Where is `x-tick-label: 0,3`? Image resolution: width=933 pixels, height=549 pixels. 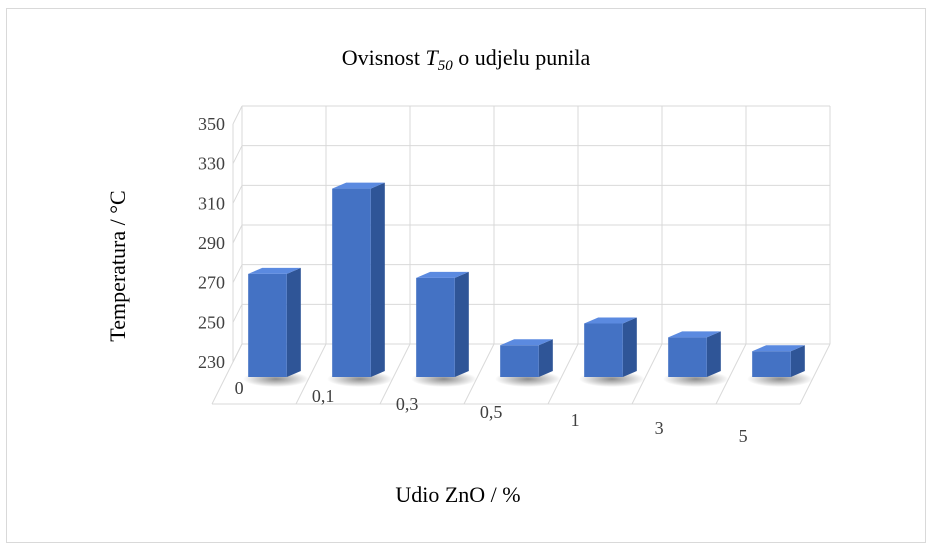 x-tick-label: 0,3 is located at coordinates (407, 404).